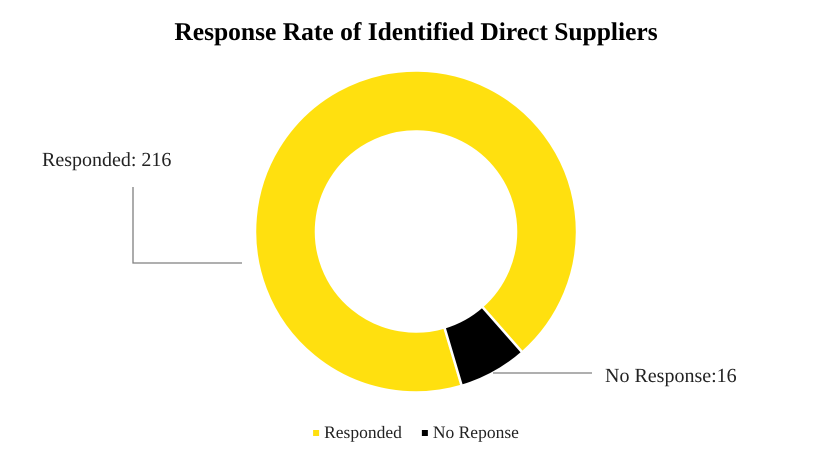 This screenshot has width=831, height=460. What do you see at coordinates (363, 432) in the screenshot?
I see `legend-label: Responded` at bounding box center [363, 432].